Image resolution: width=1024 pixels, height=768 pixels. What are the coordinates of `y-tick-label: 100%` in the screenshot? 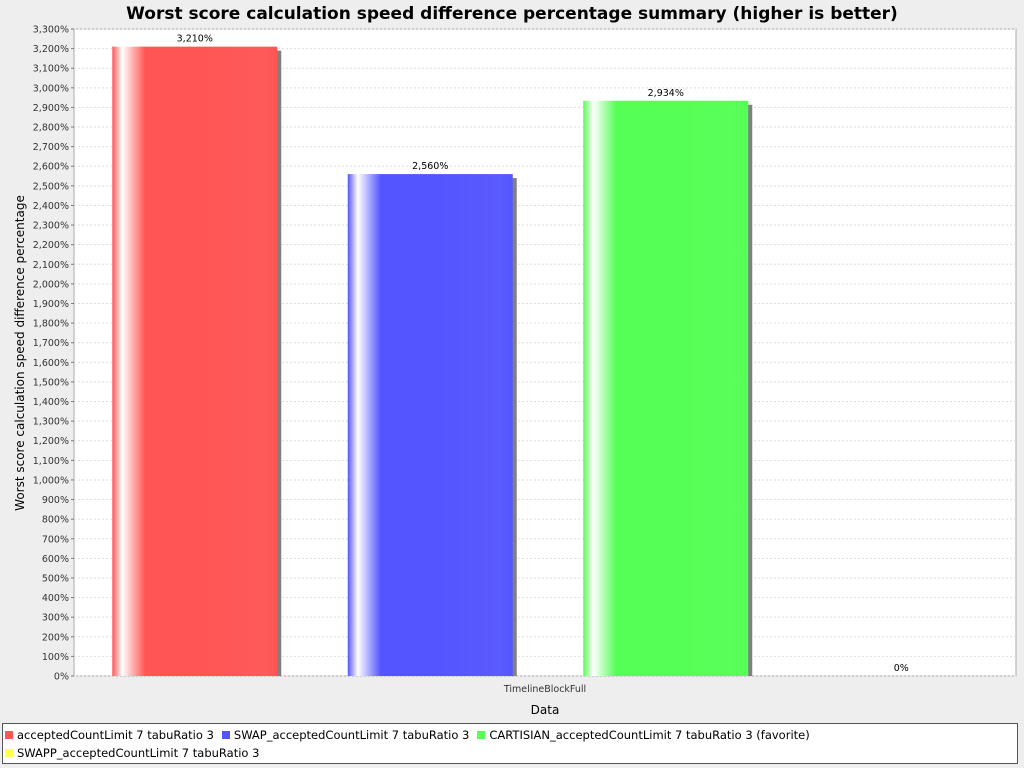 It's located at (55, 657).